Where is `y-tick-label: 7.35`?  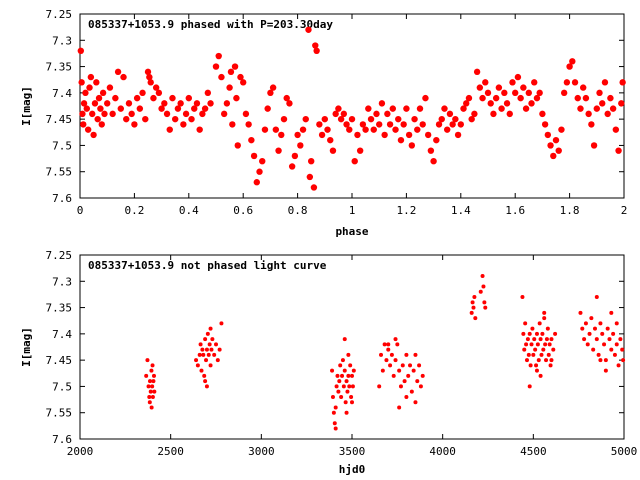 y-tick-label: 7.35 is located at coordinates (59, 67).